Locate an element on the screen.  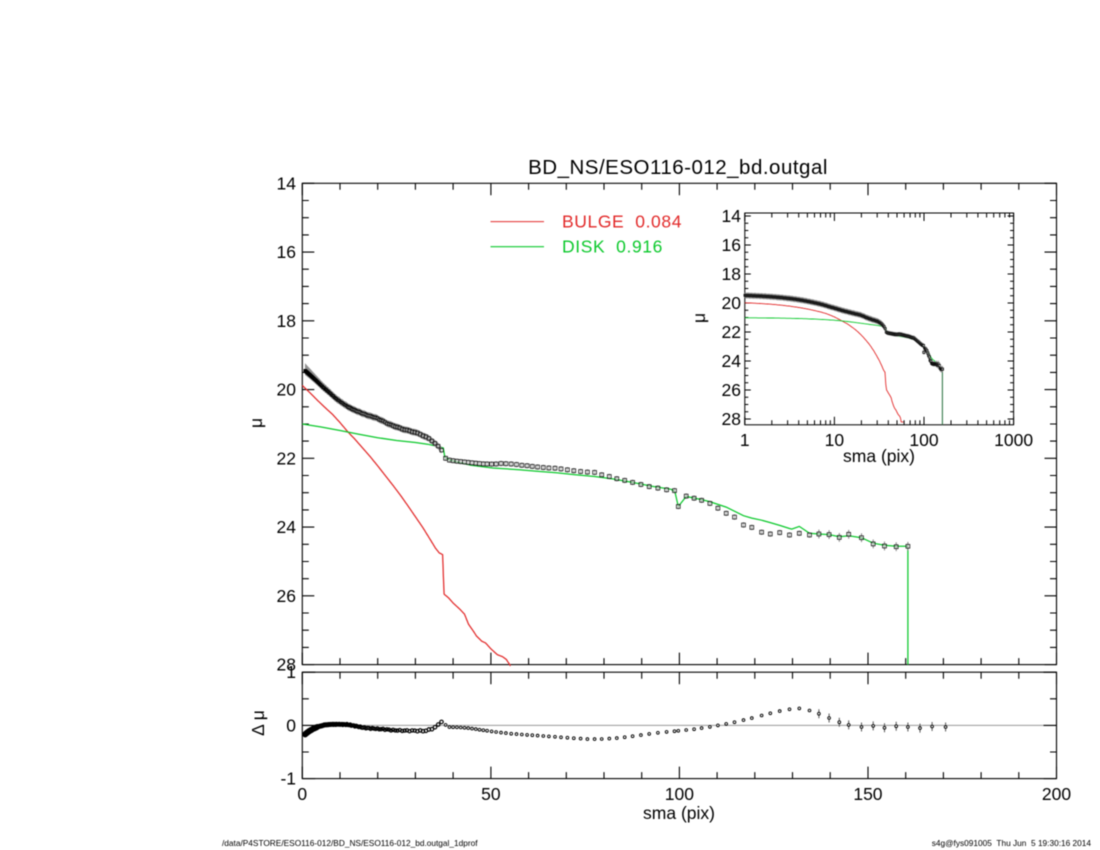
svg-text: -1 is located at coordinates (288, 779).